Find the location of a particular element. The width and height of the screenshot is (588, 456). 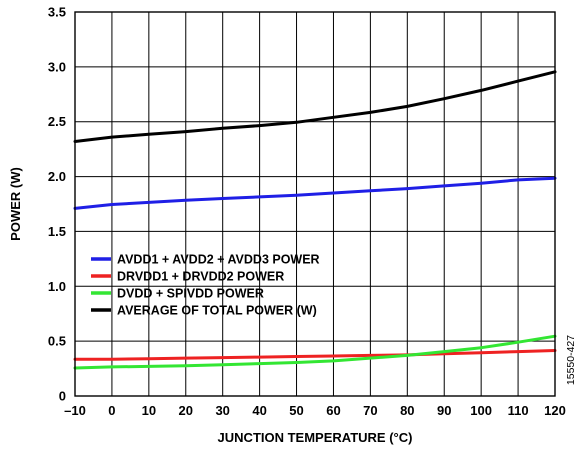

y-tick-label: 0 is located at coordinates (62, 396).